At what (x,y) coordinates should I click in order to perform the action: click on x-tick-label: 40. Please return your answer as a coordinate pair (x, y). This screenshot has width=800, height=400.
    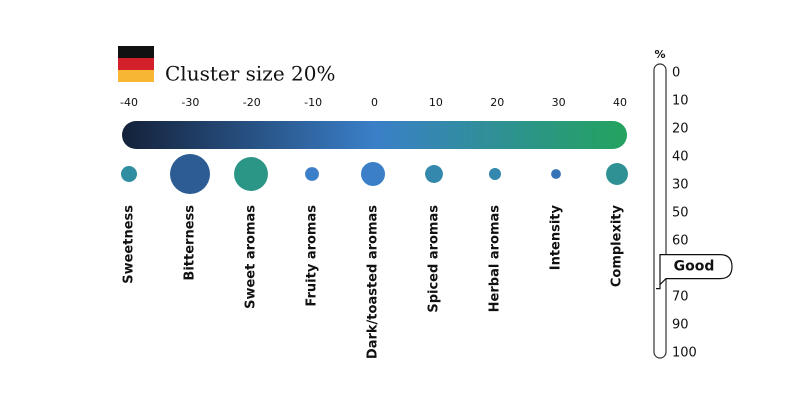
    Looking at the image, I should click on (620, 102).